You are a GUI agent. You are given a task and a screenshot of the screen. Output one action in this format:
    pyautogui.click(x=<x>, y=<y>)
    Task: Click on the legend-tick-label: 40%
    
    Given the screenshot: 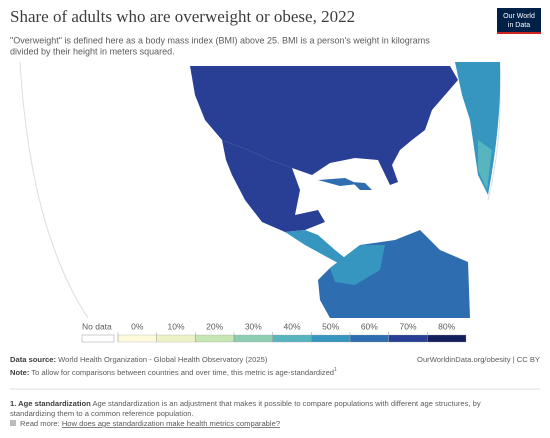 What is the action you would take?
    pyautogui.click(x=291, y=326)
    